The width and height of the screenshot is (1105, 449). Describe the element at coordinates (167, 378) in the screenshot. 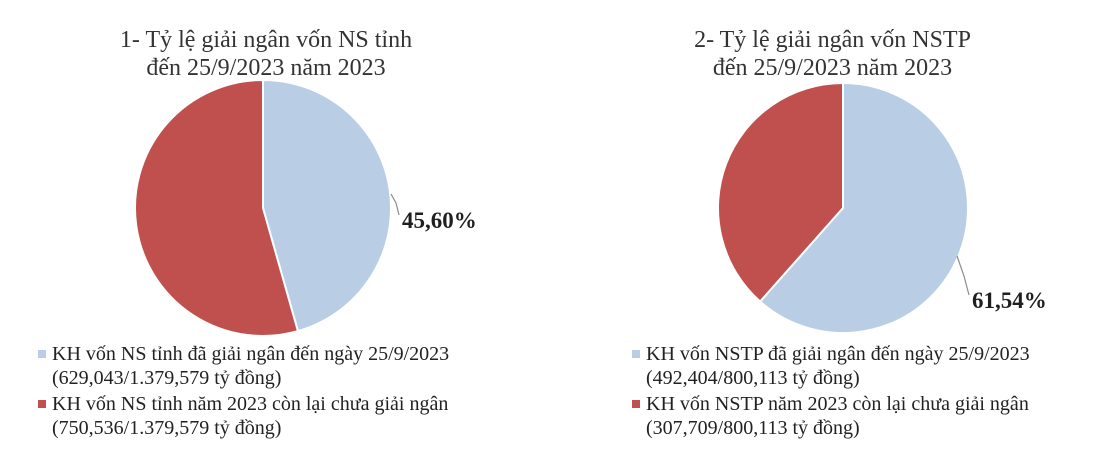

I see `legend-text-line-2: (629,043/1.379,579 tỷ đồng)` at that location.